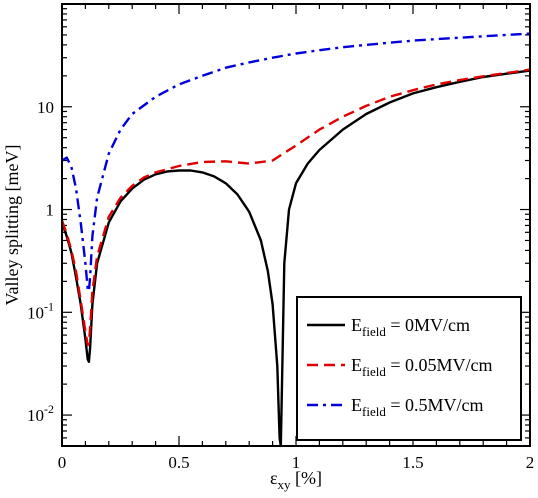 The height and width of the screenshot is (498, 538). What do you see at coordinates (178, 462) in the screenshot?
I see `x-tick-label: 0.5` at bounding box center [178, 462].